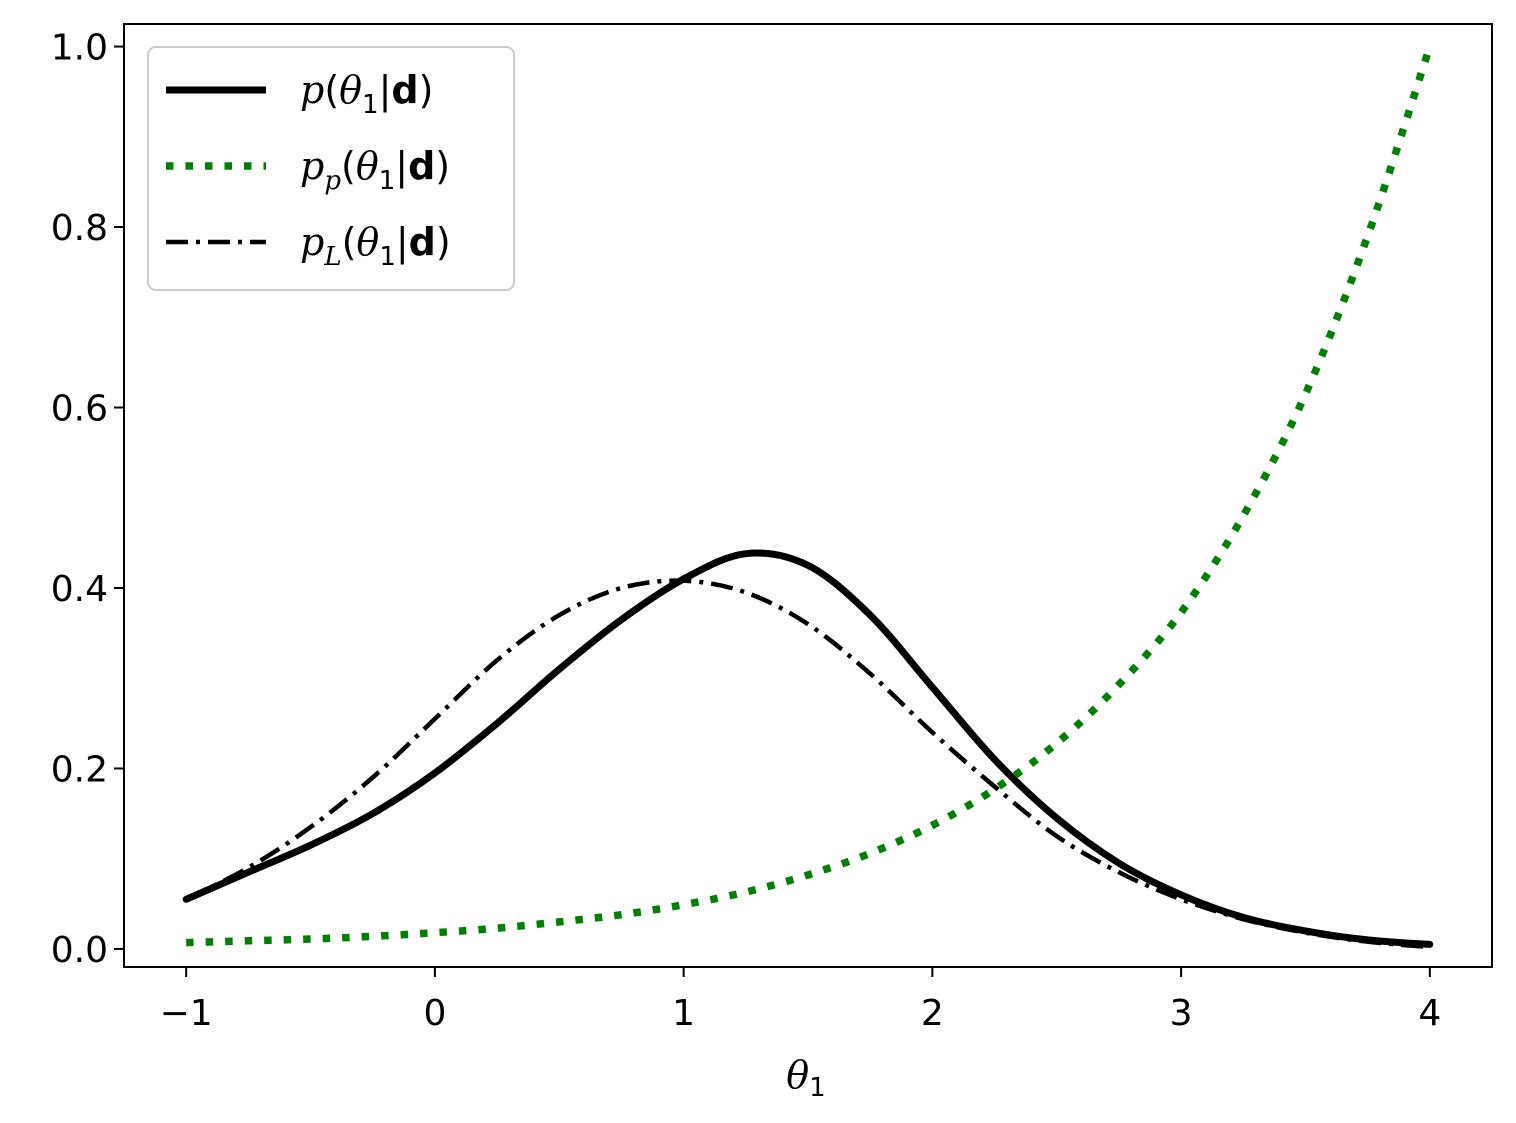 Image resolution: width=1516 pixels, height=1123 pixels. What do you see at coordinates (434, 1013) in the screenshot?
I see `x-tick-label: 0` at bounding box center [434, 1013].